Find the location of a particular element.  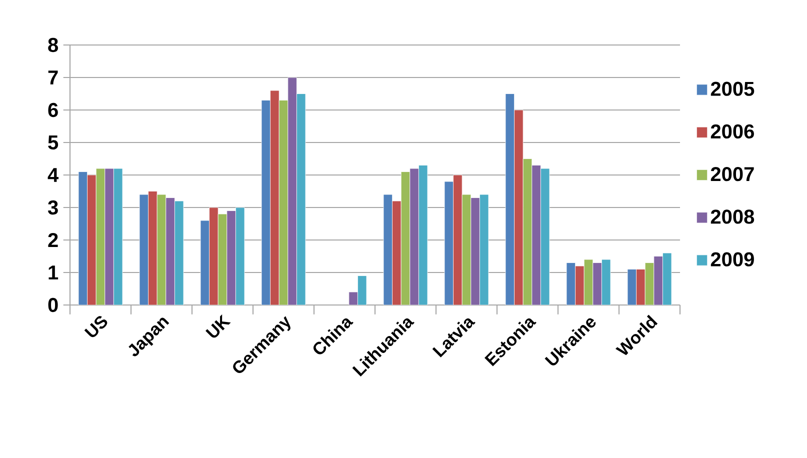

y-tick-label: 8 is located at coordinates (53, 45).